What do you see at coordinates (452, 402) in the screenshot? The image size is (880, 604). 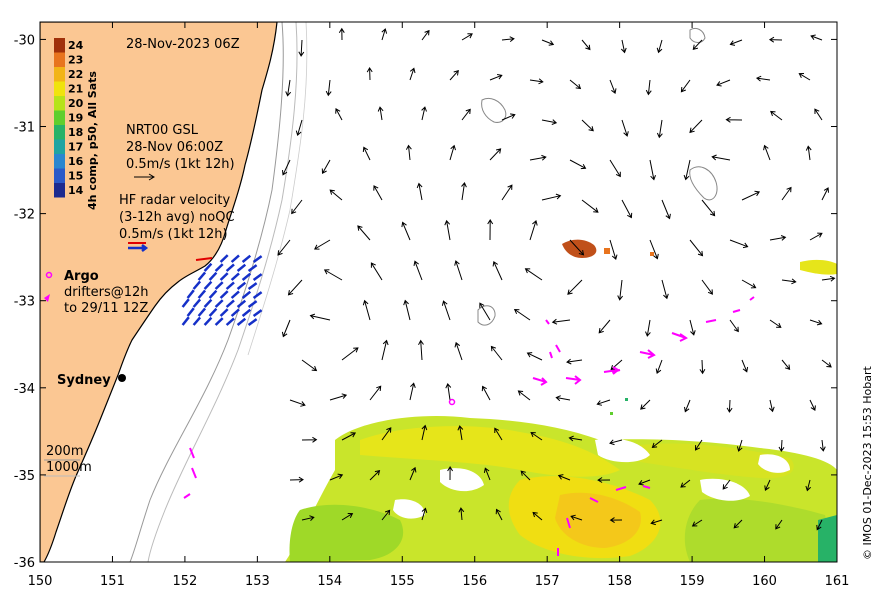 I see `argo-float` at bounding box center [452, 402].